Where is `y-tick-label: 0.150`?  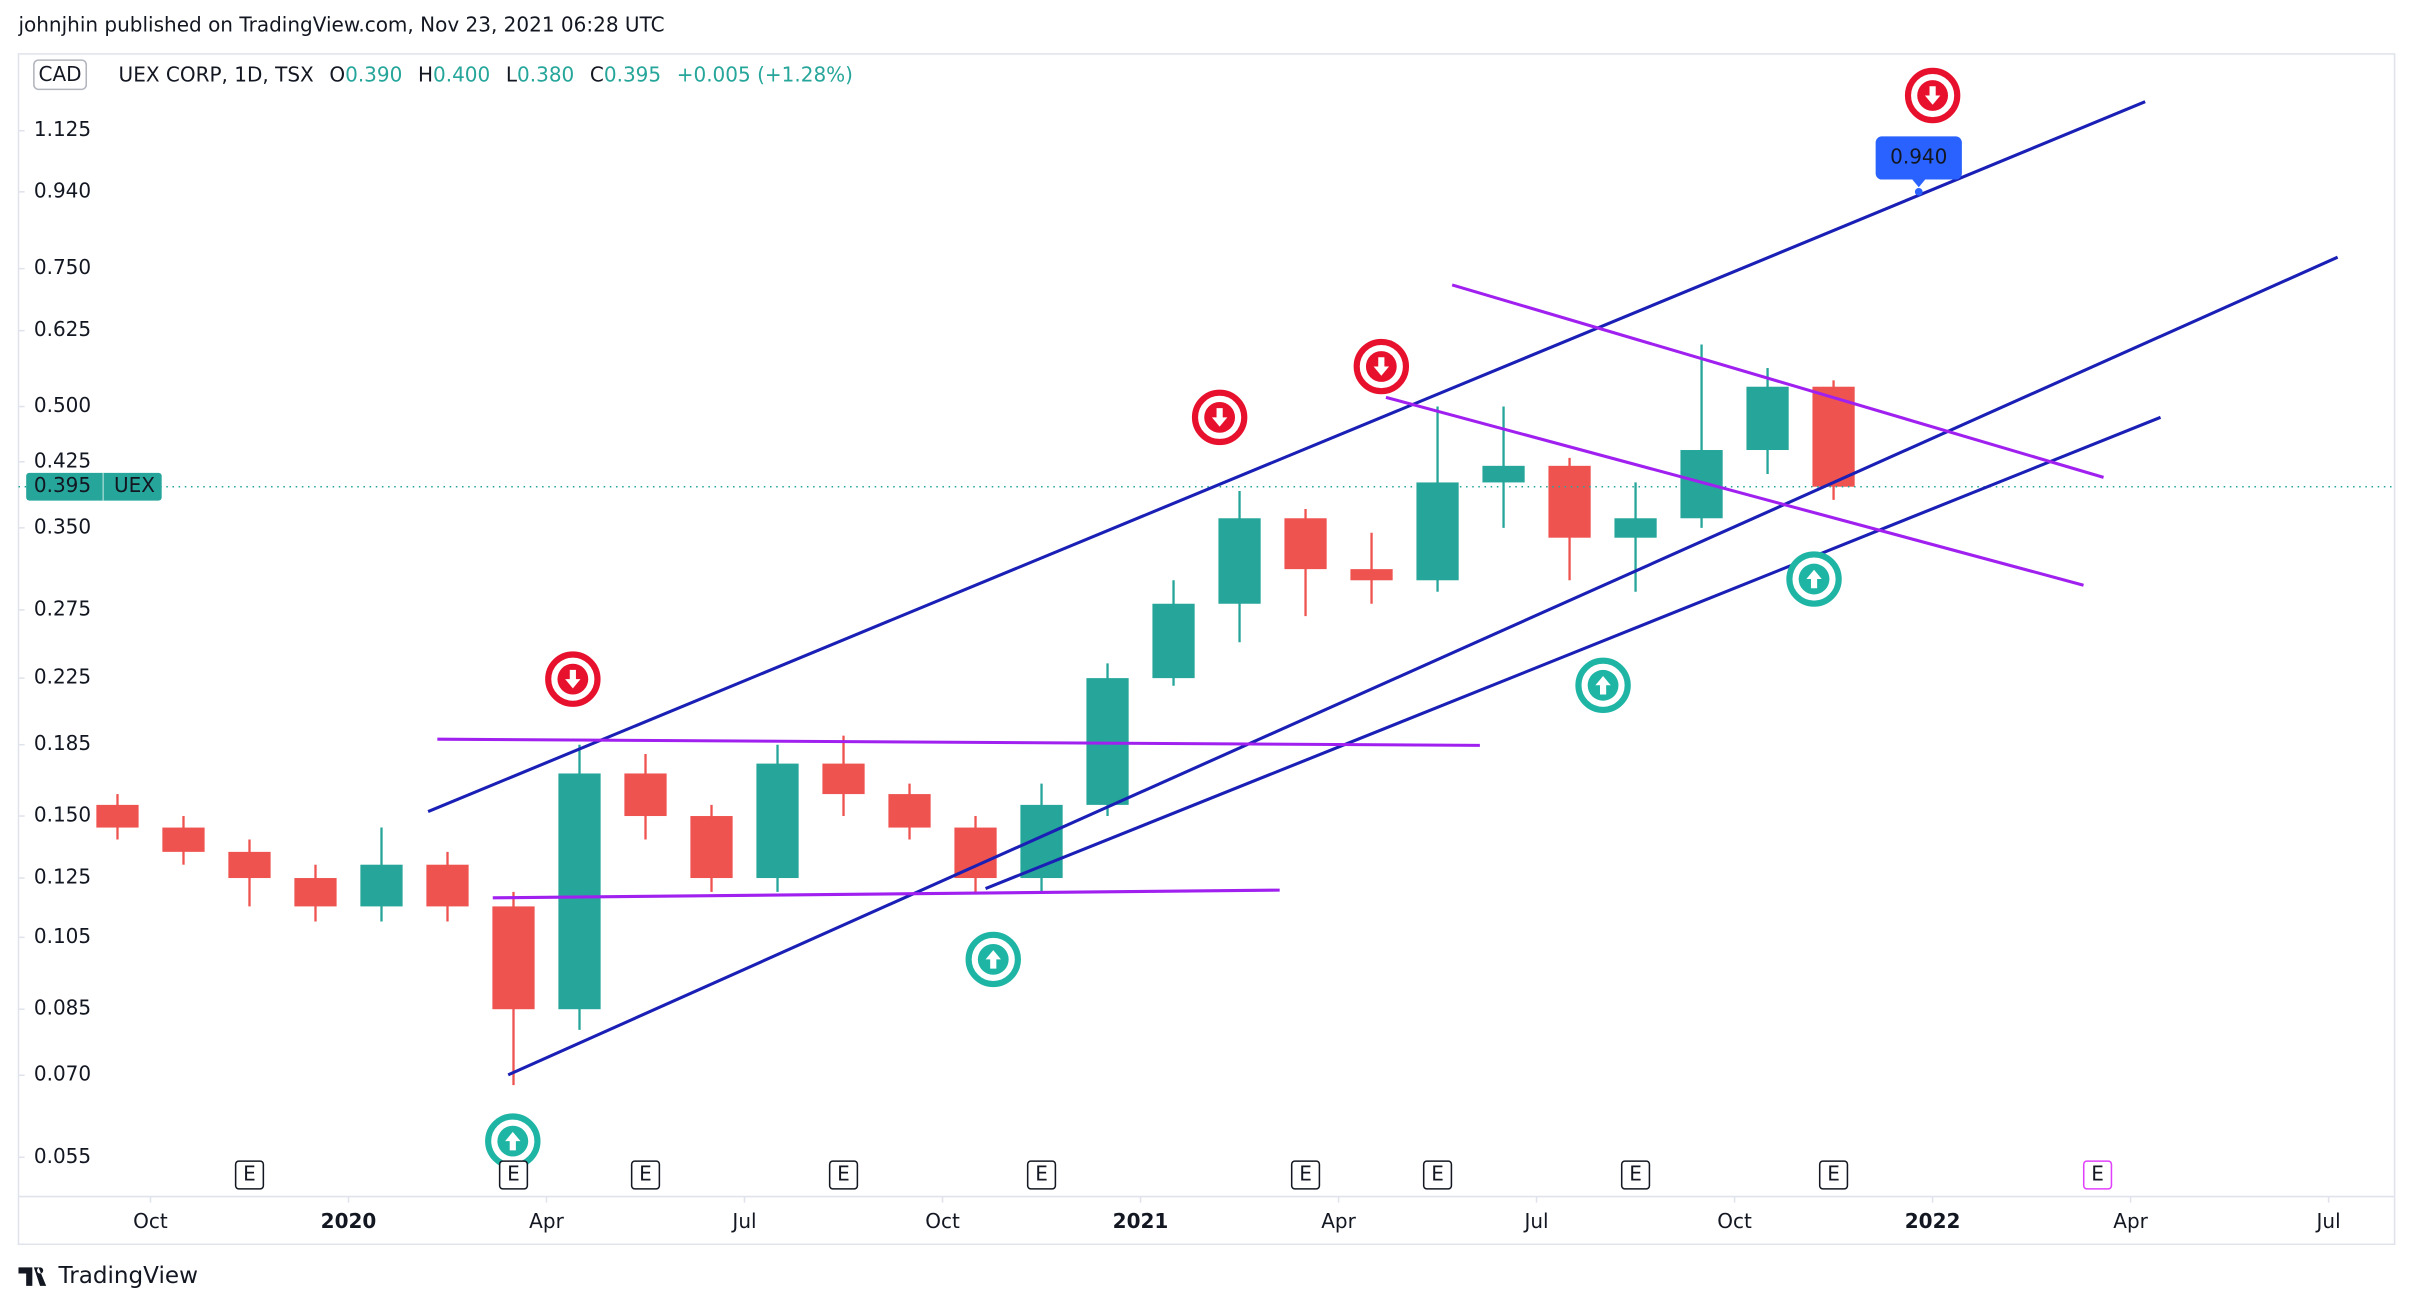
y-tick-label: 0.150 is located at coordinates (62, 815).